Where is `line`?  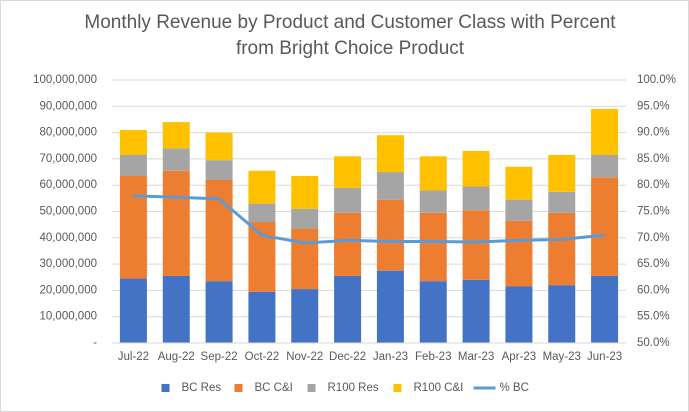
line is located at coordinates (369, 219).